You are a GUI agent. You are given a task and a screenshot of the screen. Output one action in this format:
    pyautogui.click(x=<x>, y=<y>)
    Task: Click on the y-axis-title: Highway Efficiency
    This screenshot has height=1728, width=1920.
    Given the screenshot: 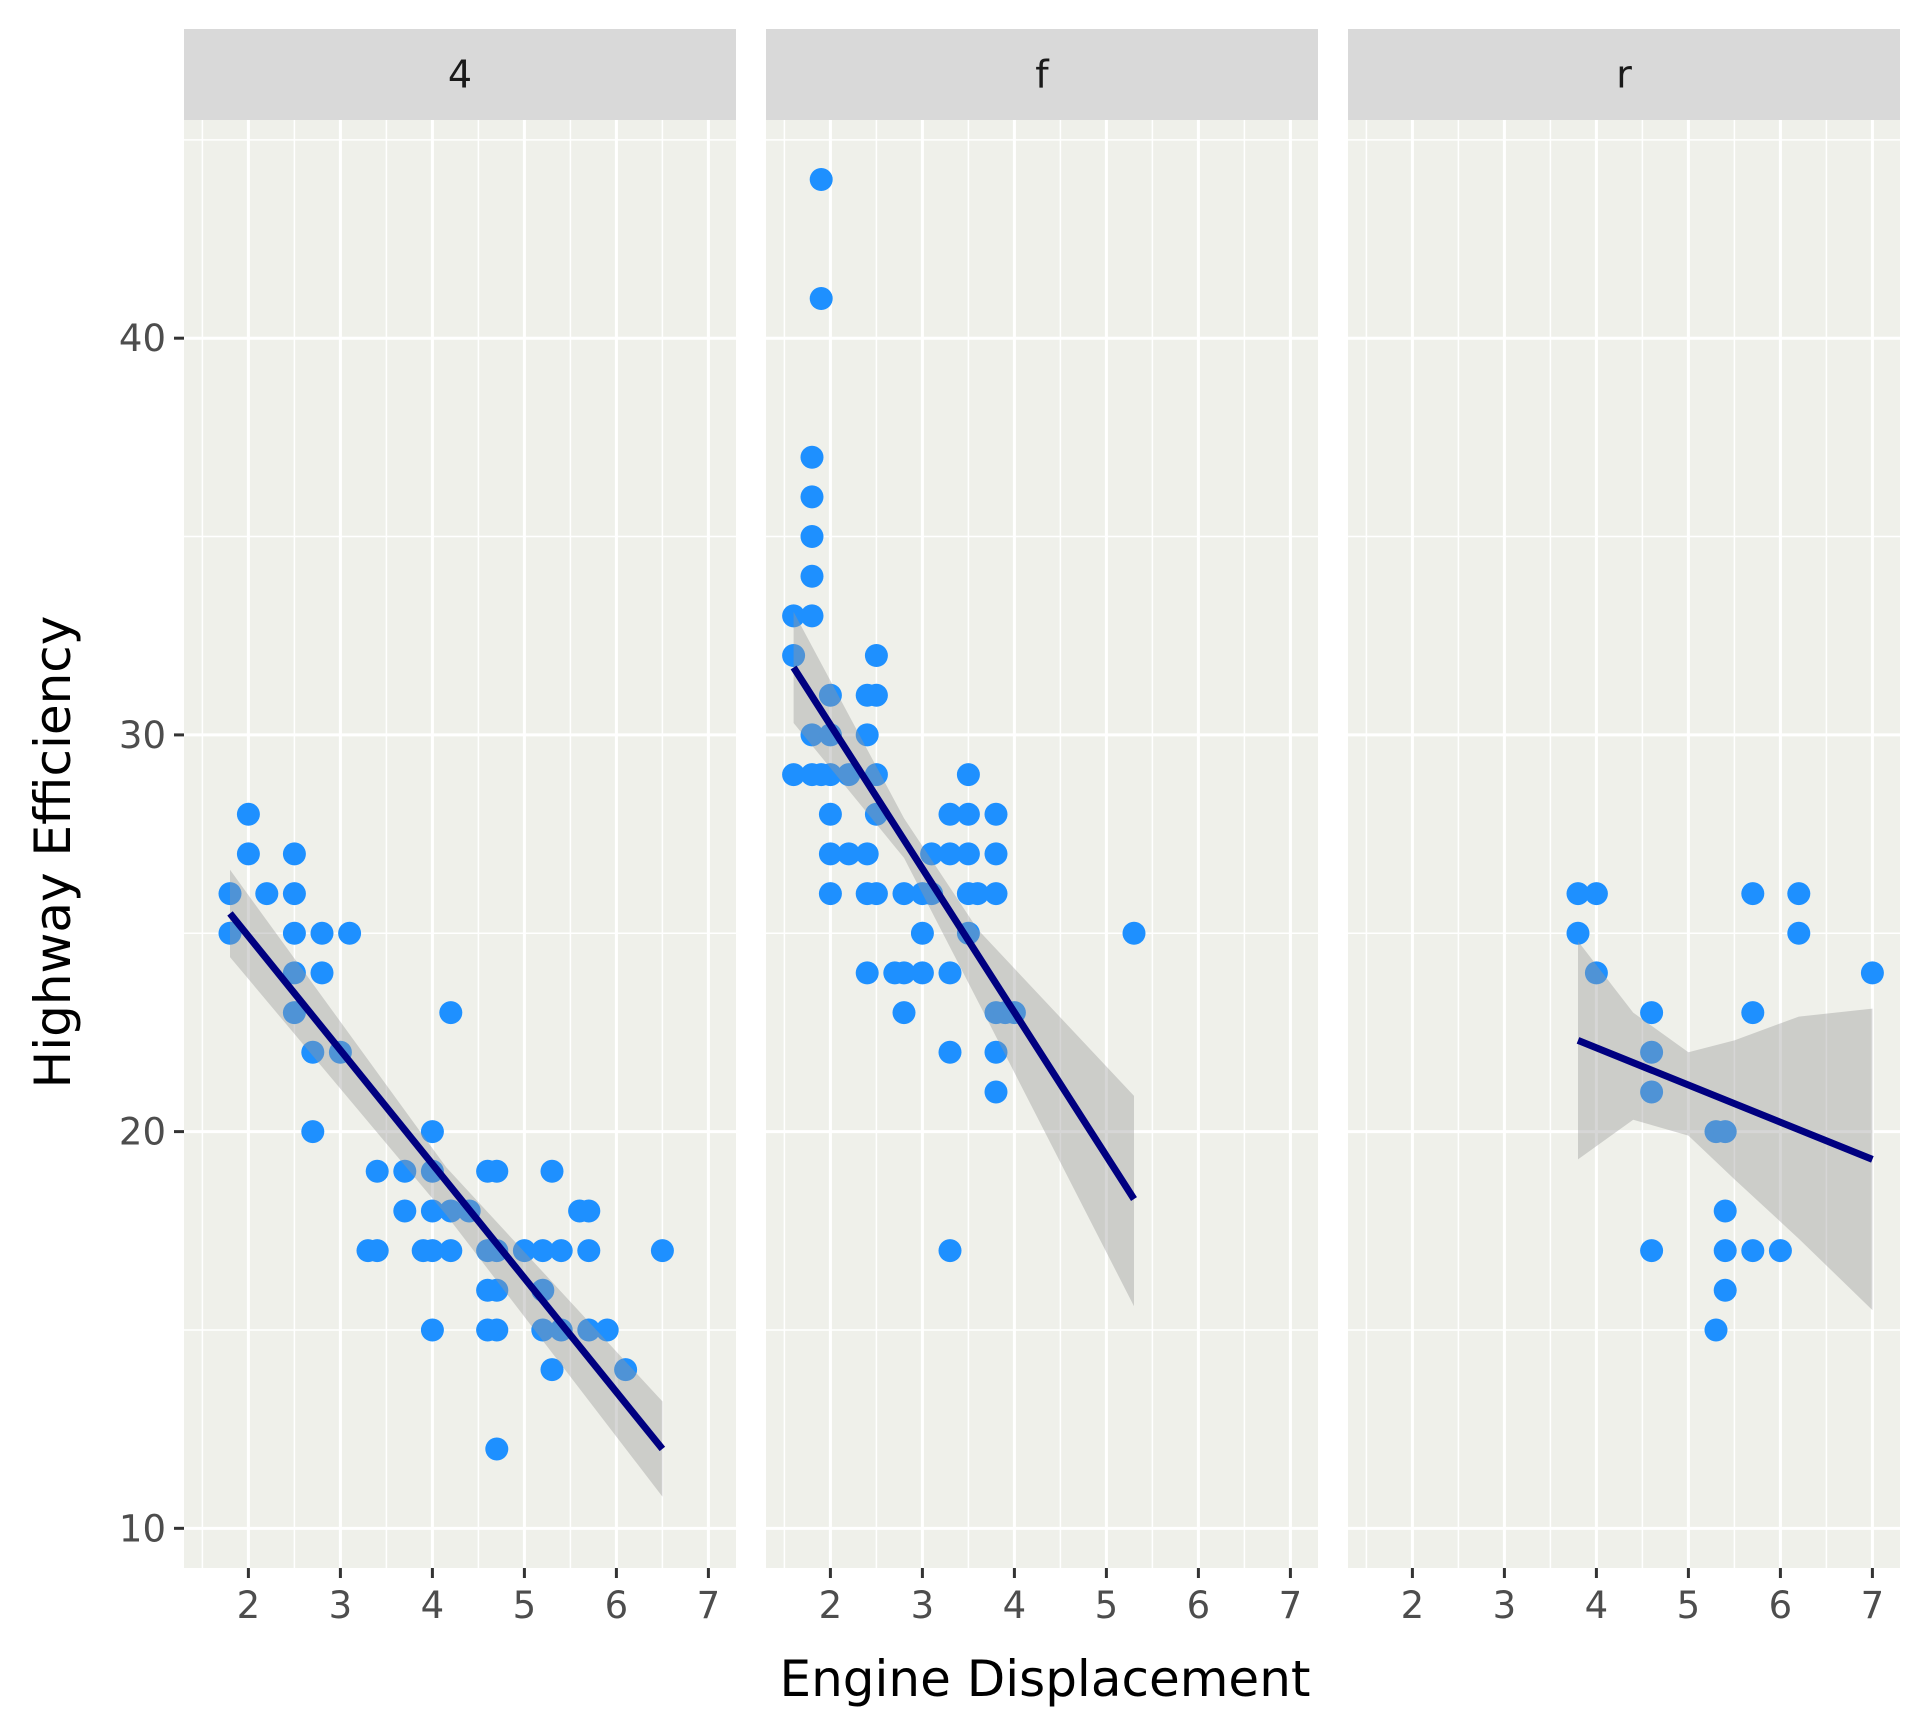 What is the action you would take?
    pyautogui.click(x=53, y=852)
    